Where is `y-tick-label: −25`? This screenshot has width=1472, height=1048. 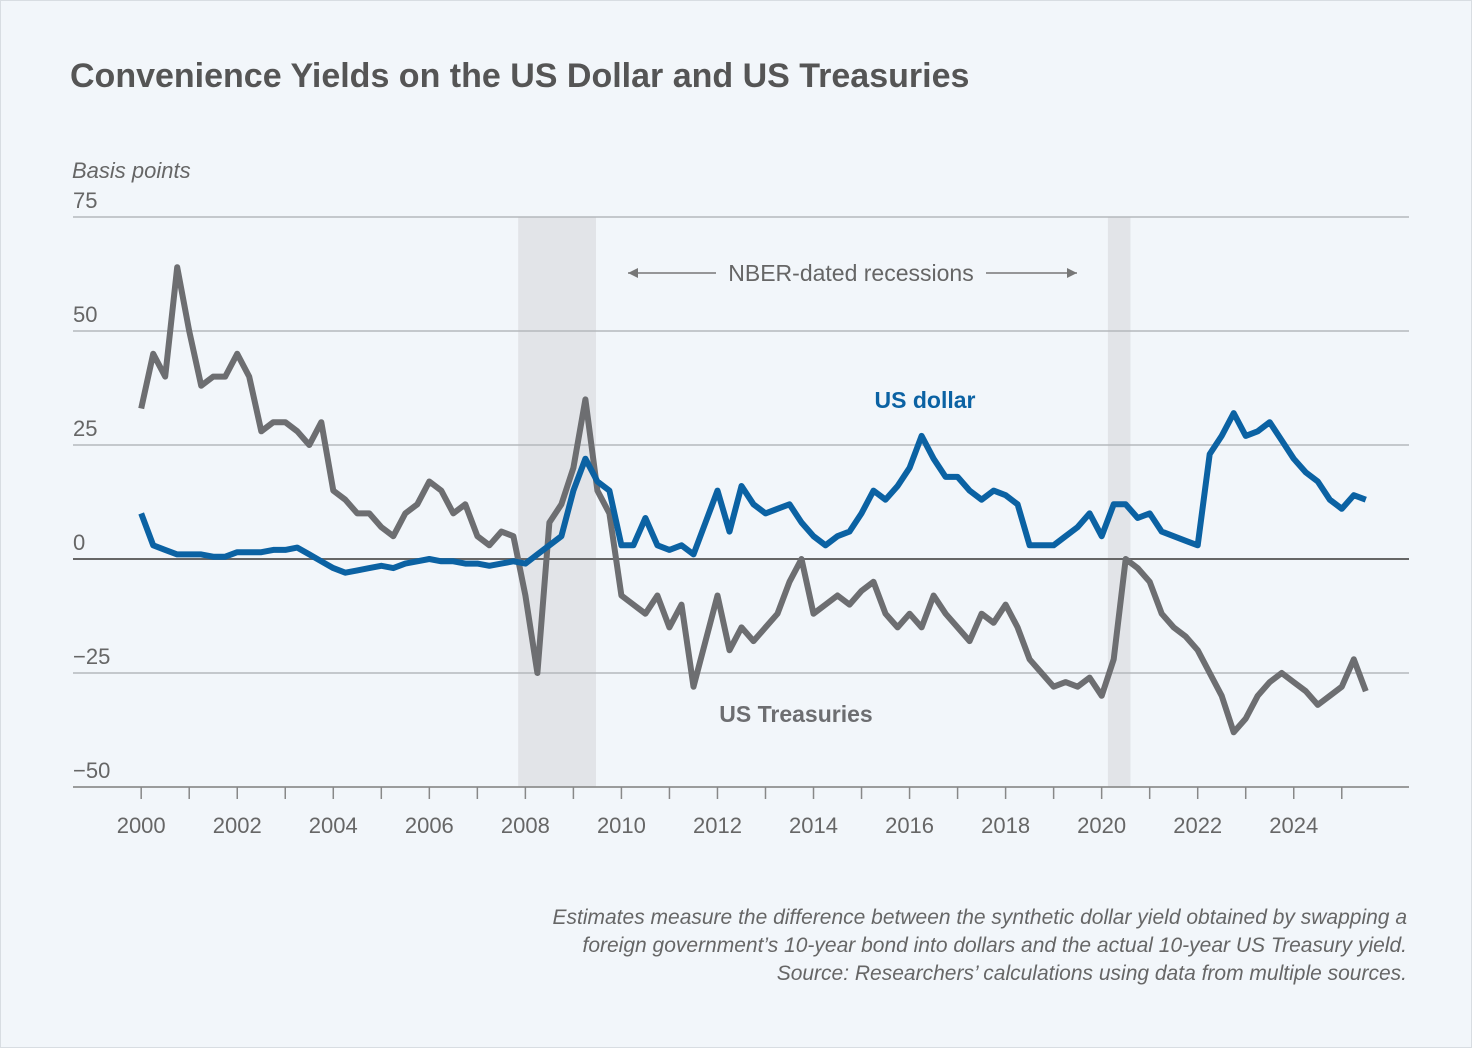
y-tick-label: −25 is located at coordinates (91, 656).